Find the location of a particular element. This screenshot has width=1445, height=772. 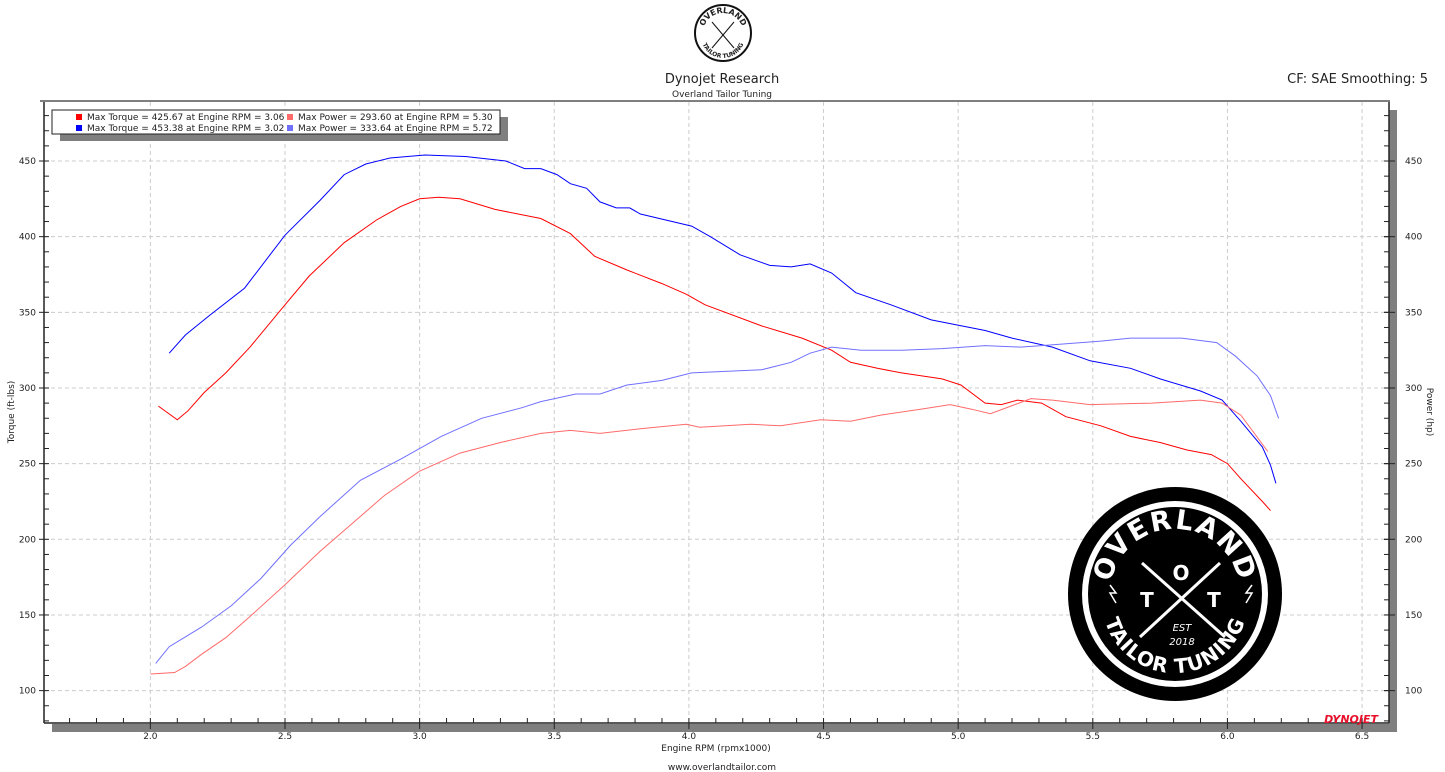

x-tick-label: 5.5 is located at coordinates (1093, 737).